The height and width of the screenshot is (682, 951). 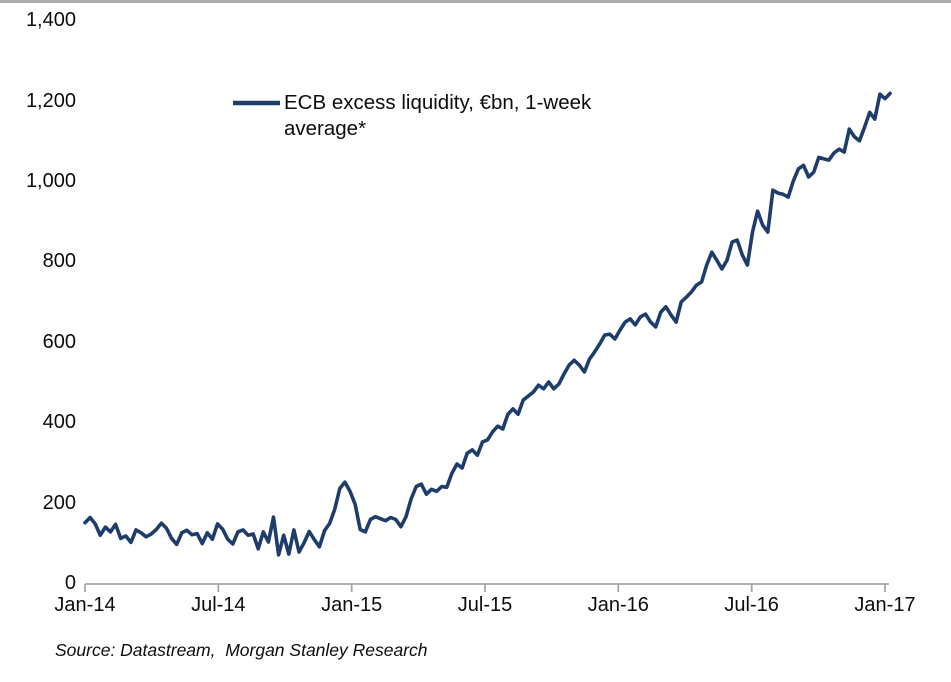 What do you see at coordinates (50, 20) in the screenshot?
I see `y-tick-label: 1,400` at bounding box center [50, 20].